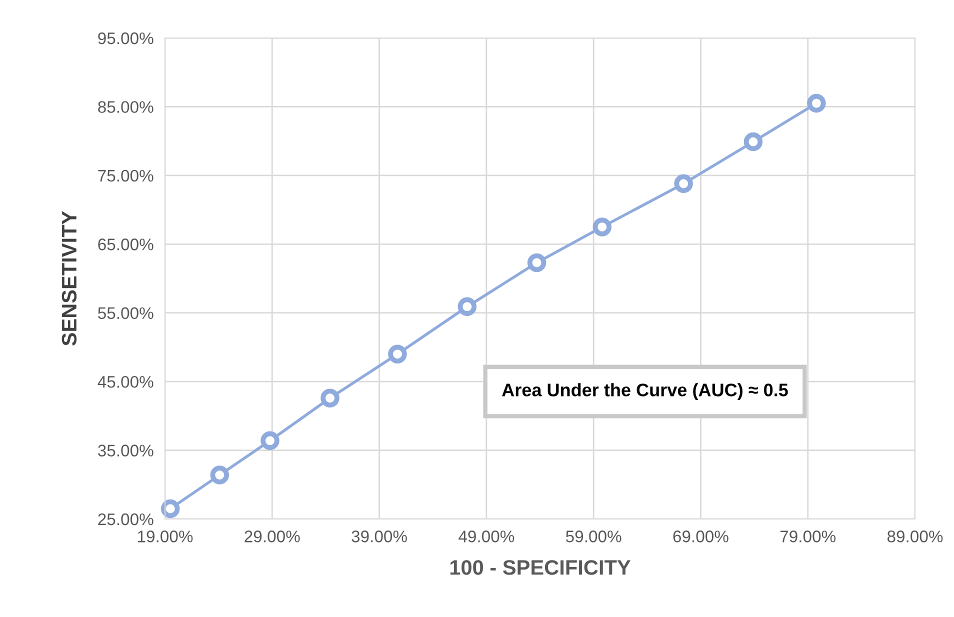 The image size is (954, 617). I want to click on x-tick-label: 59.00%, so click(594, 536).